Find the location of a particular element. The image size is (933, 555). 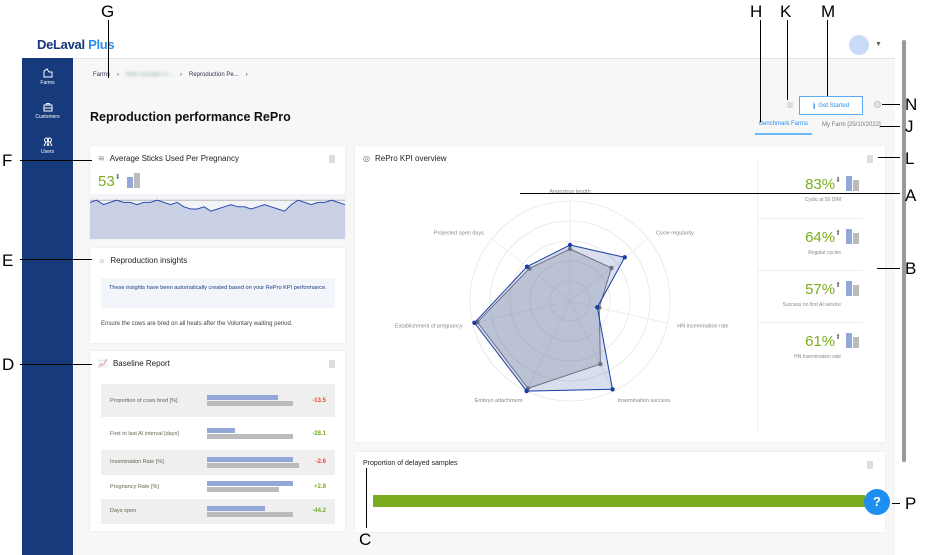

chevron-down-icon: ▼ is located at coordinates (878, 44).